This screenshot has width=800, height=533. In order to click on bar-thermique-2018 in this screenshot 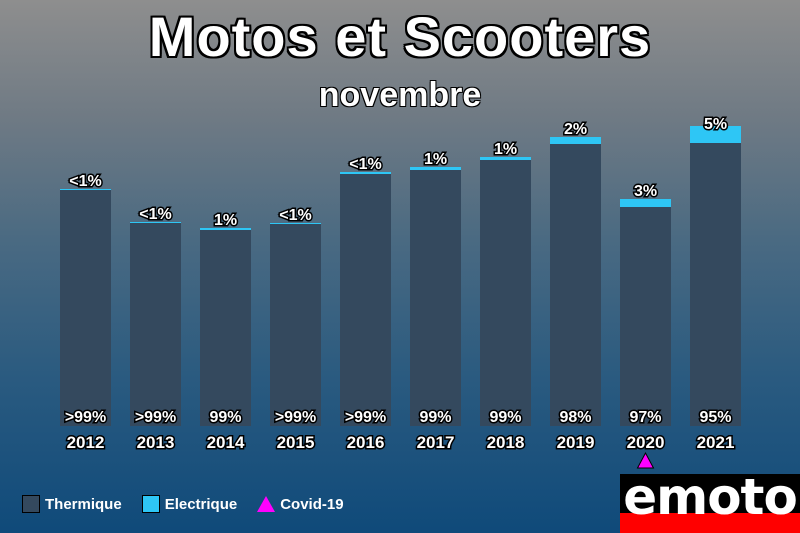, I will do `click(505, 293)`.